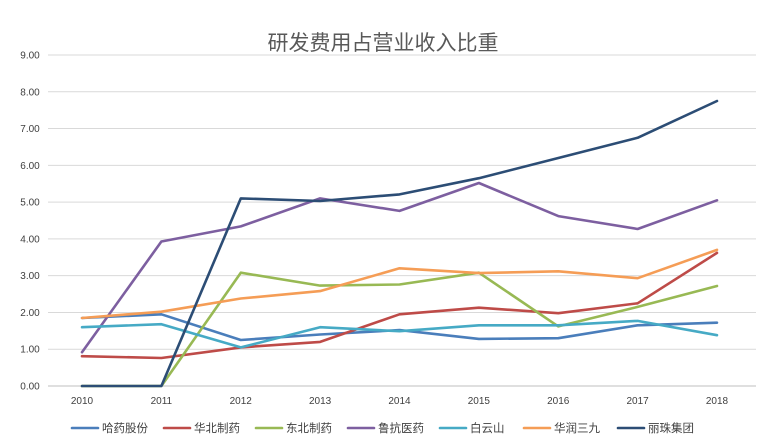  I want to click on x-tick-label: 2010, so click(82, 401).